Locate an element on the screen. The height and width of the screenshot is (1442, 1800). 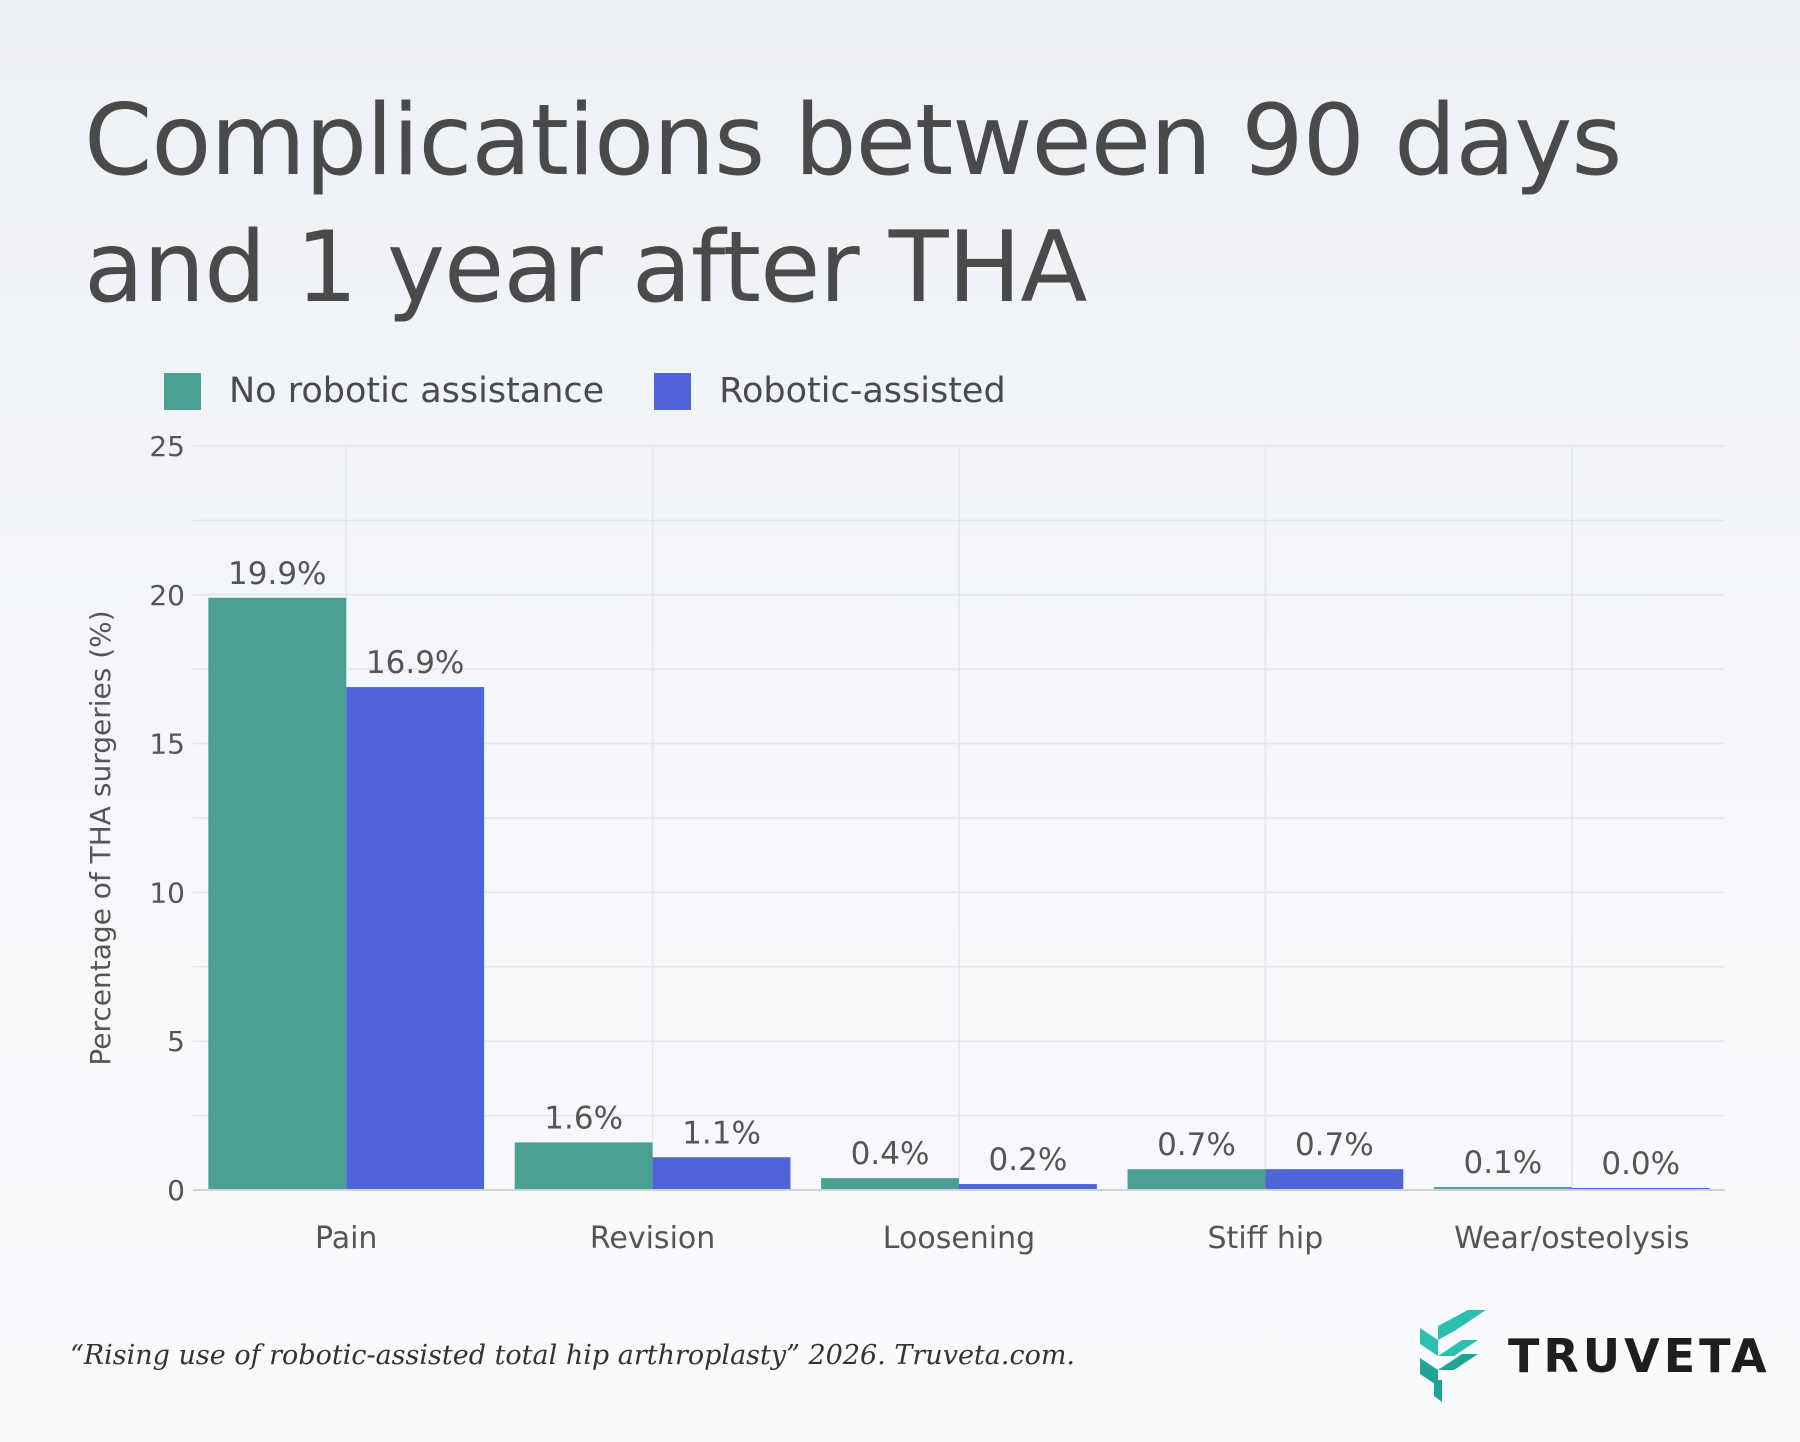
legend-swatch-no-robotic is located at coordinates (182, 391).